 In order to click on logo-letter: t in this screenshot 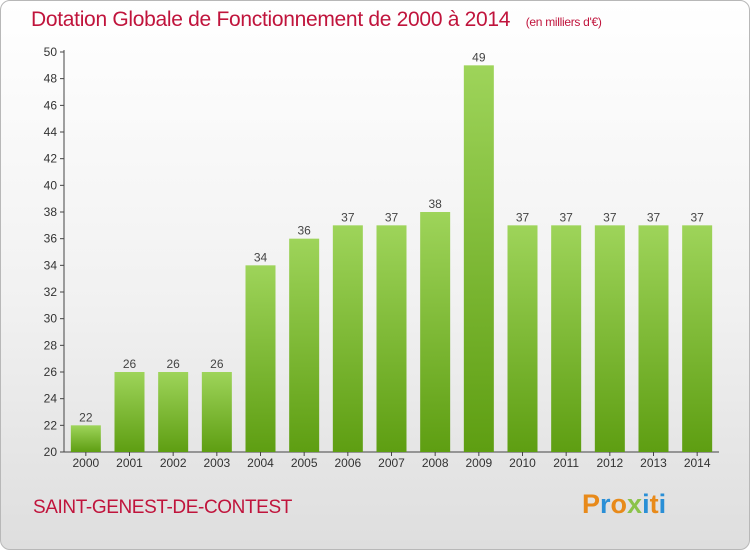, I will do `click(654, 504)`.